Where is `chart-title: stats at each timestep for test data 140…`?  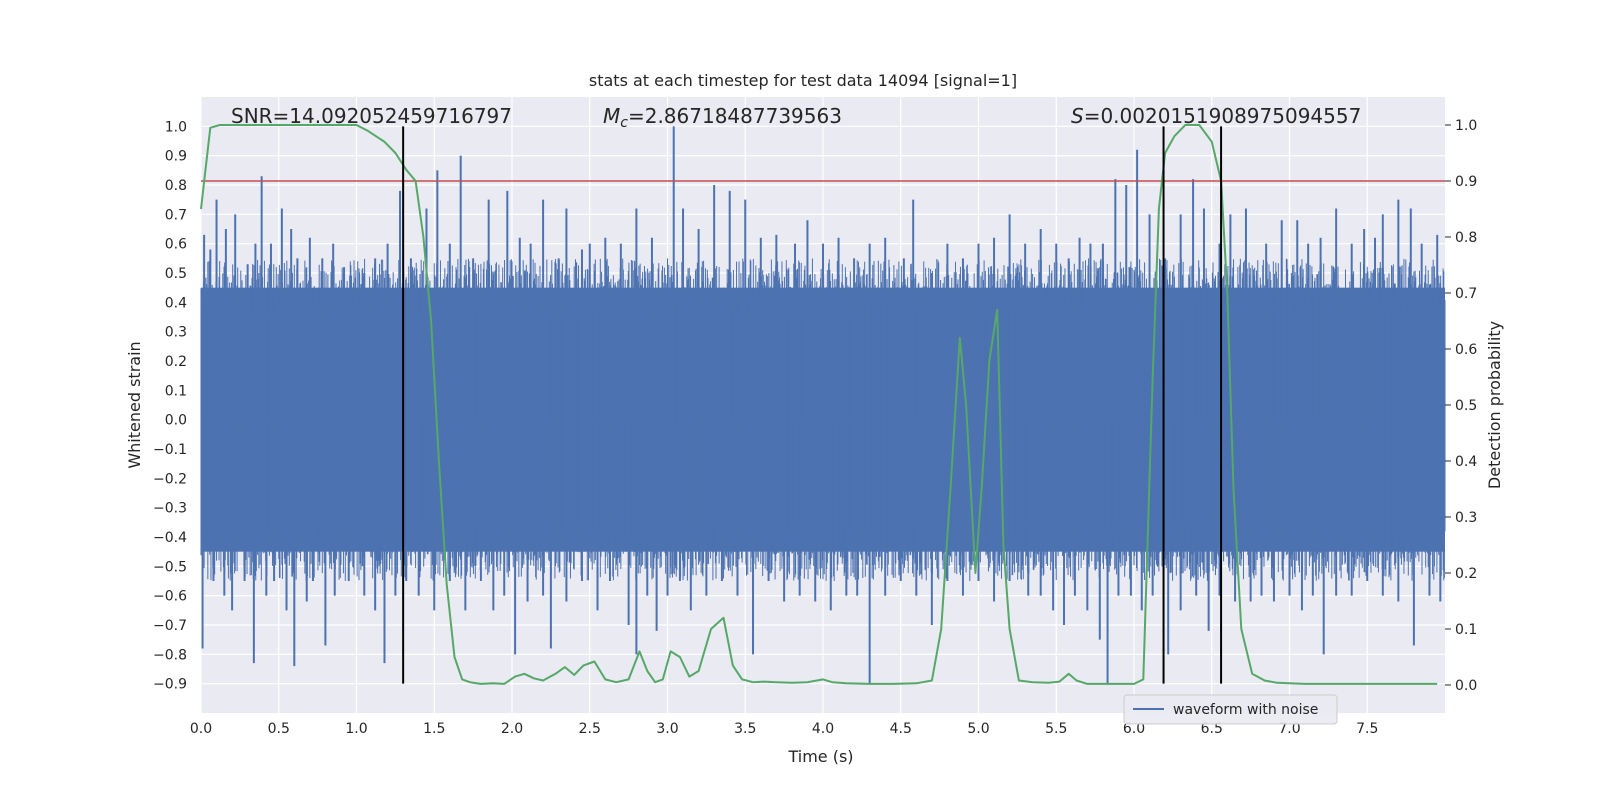 chart-title: stats at each timestep for test data 140… is located at coordinates (803, 80).